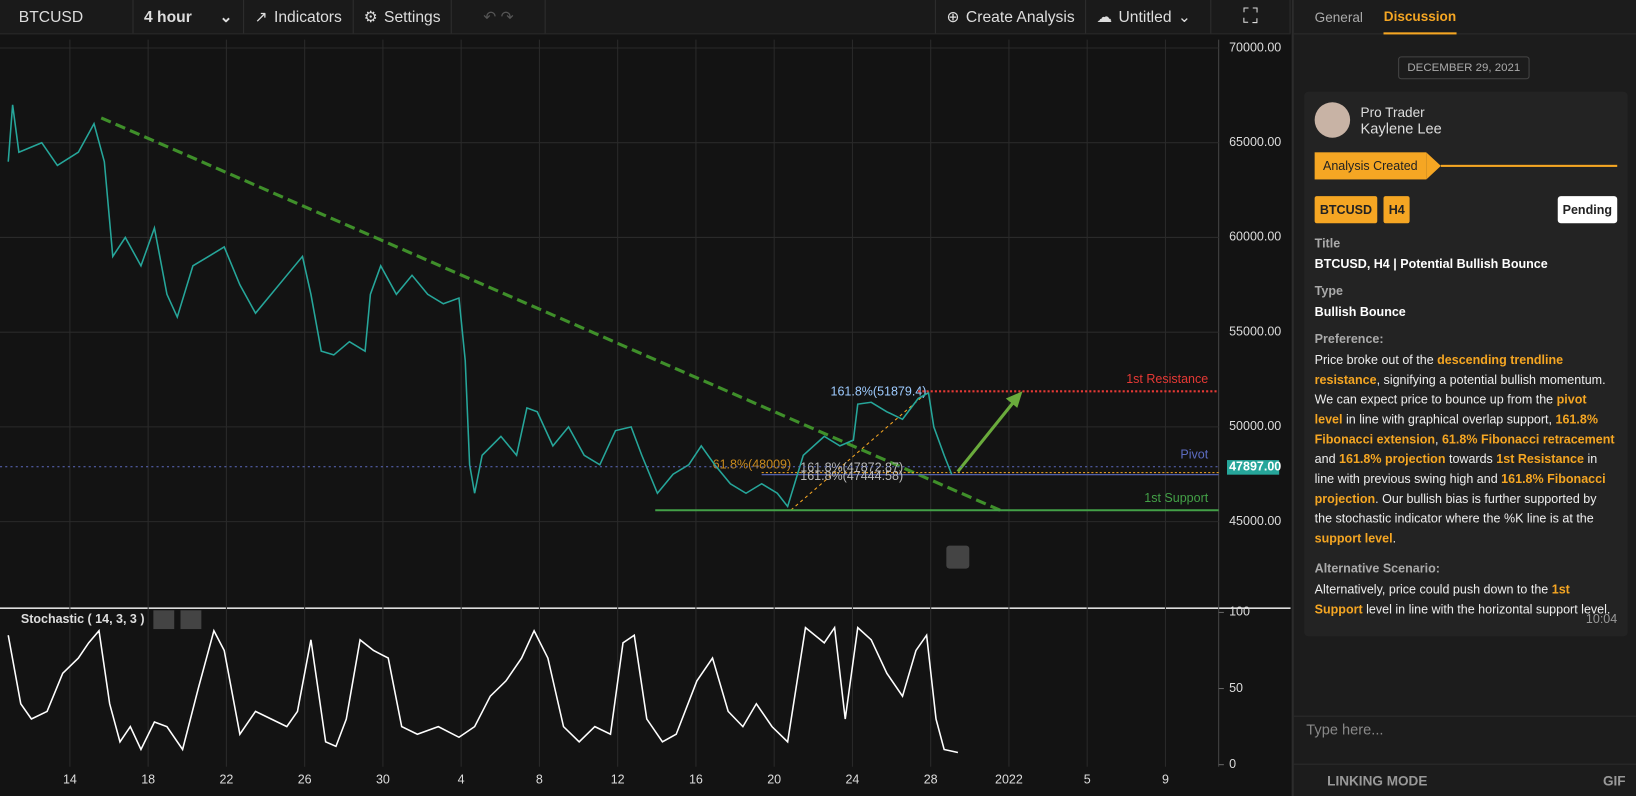 The height and width of the screenshot is (796, 1636). What do you see at coordinates (1614, 780) in the screenshot?
I see `gif: GIF` at bounding box center [1614, 780].